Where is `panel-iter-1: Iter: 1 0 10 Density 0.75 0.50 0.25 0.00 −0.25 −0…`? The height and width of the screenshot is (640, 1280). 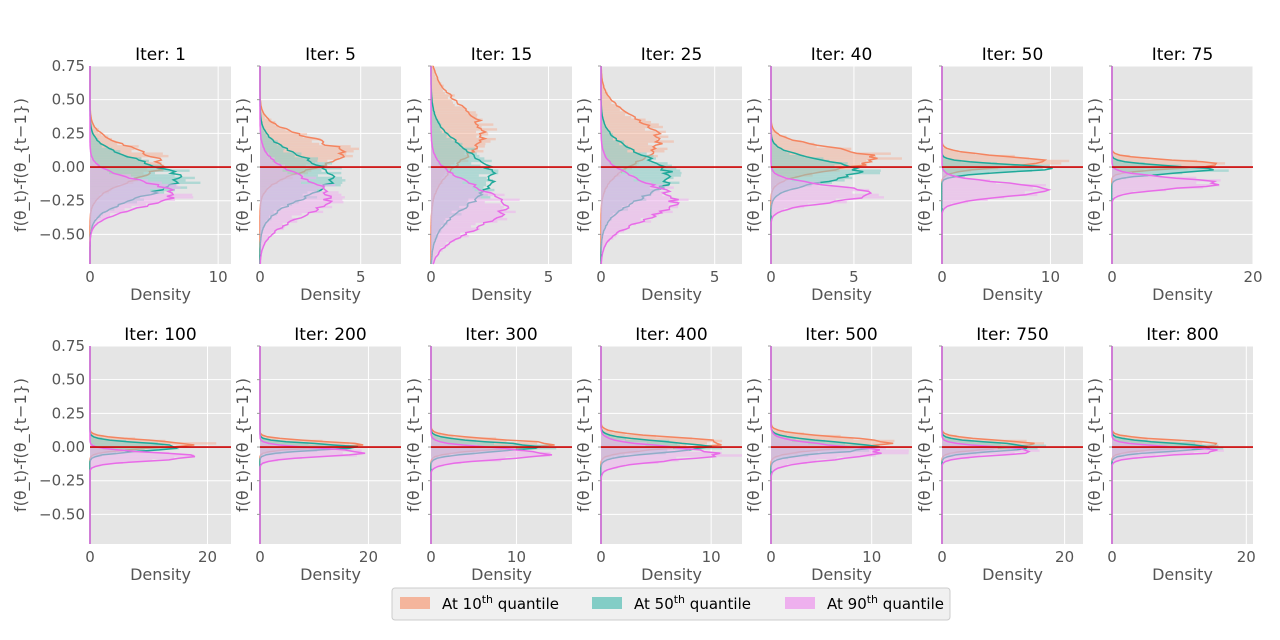 panel-iter-1: Iter: 1 0 10 Density 0.75 0.50 0.25 0.00 −0.25 −0… is located at coordinates (121, 174).